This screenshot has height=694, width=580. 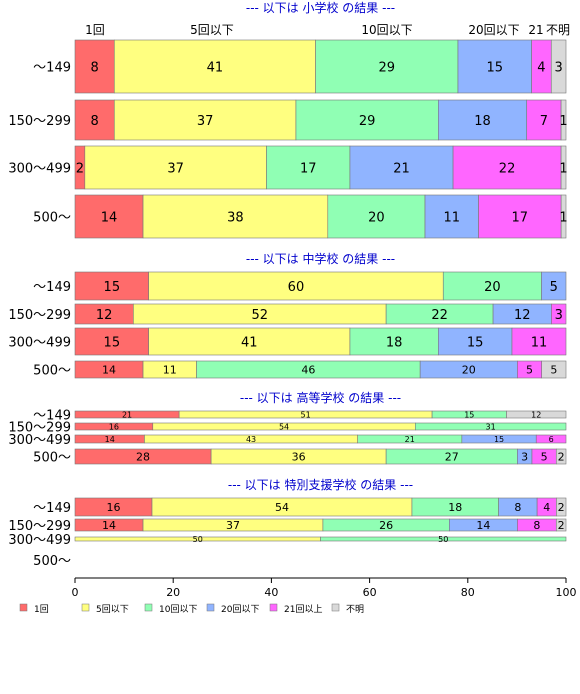 What do you see at coordinates (355, 609) in the screenshot?
I see `legend-label: 不明` at bounding box center [355, 609].